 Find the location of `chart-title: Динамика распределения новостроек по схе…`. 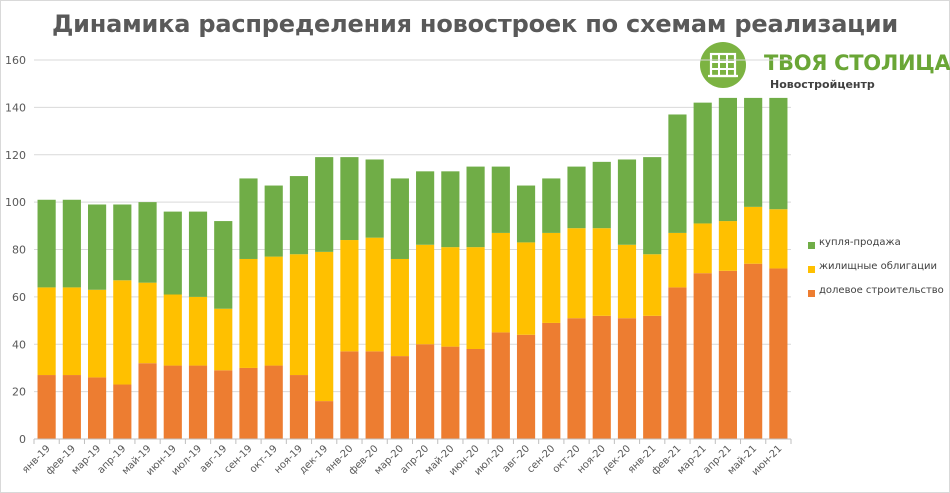

chart-title: Динамика распределения новостроек по схе… is located at coordinates (475, 24).